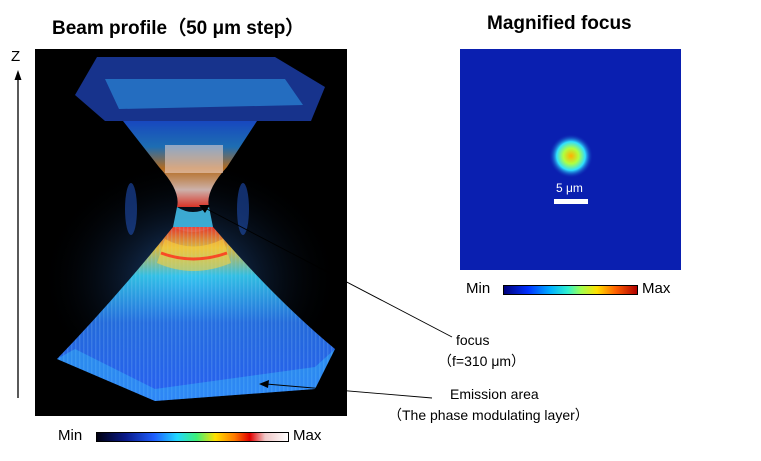  Describe the element at coordinates (192, 437) in the screenshot. I see `main-colorbar` at that location.